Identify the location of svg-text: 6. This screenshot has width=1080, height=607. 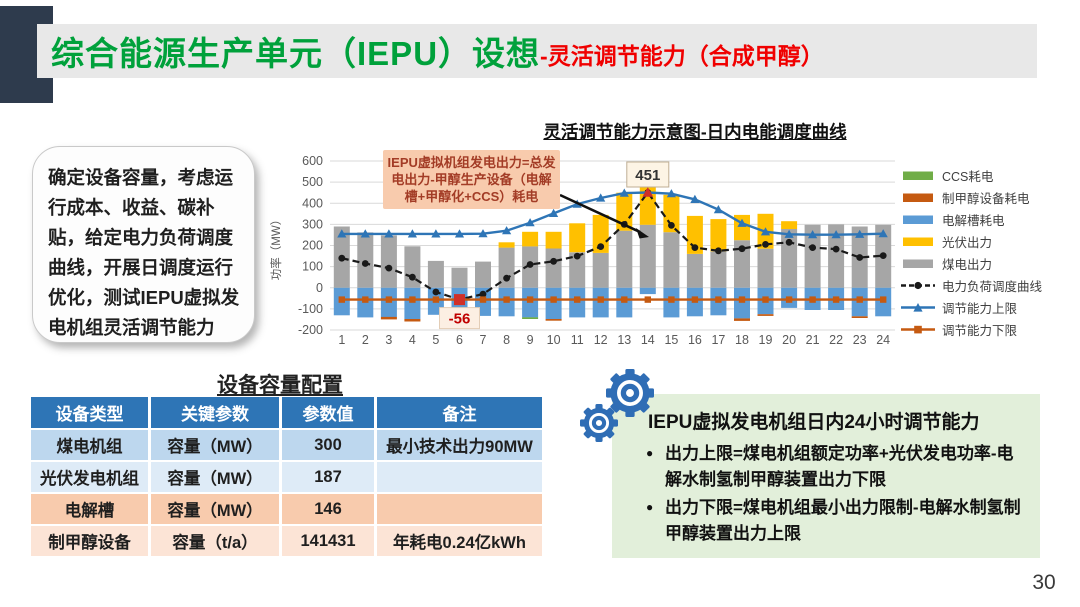
(459, 340).